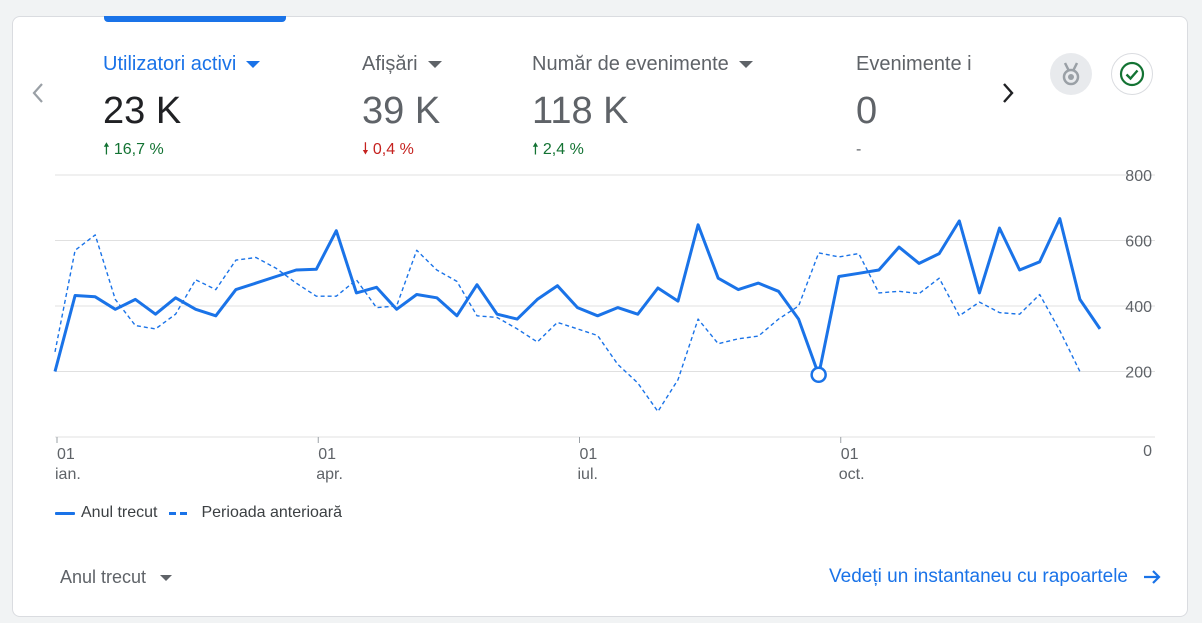 The image size is (1202, 623). Describe the element at coordinates (329, 474) in the screenshot. I see `x-tick-month: apr.` at that location.